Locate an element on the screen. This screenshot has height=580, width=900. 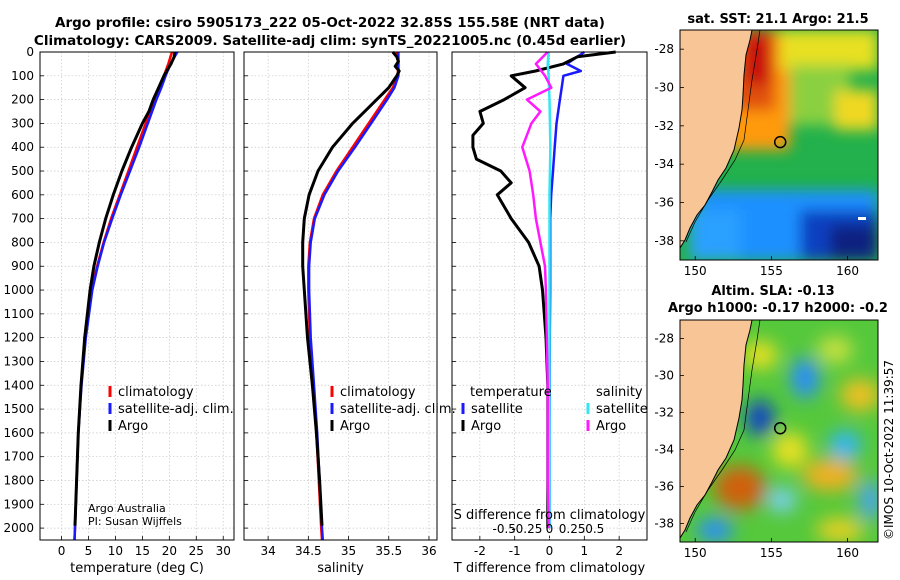
depth-tick-label: 100 is located at coordinates (22, 76).